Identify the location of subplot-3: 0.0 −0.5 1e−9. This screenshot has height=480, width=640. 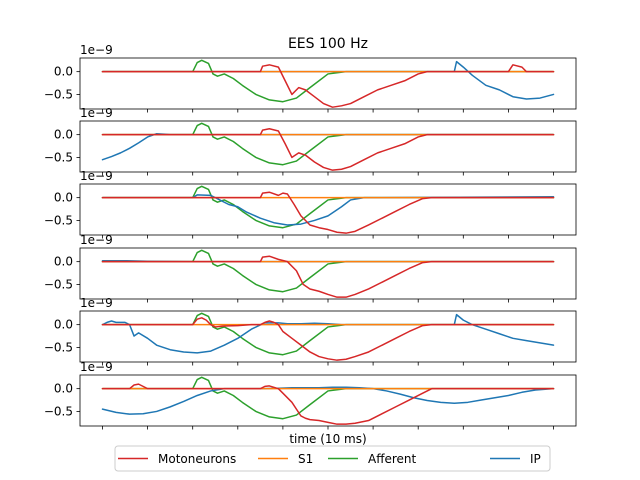
(310, 204).